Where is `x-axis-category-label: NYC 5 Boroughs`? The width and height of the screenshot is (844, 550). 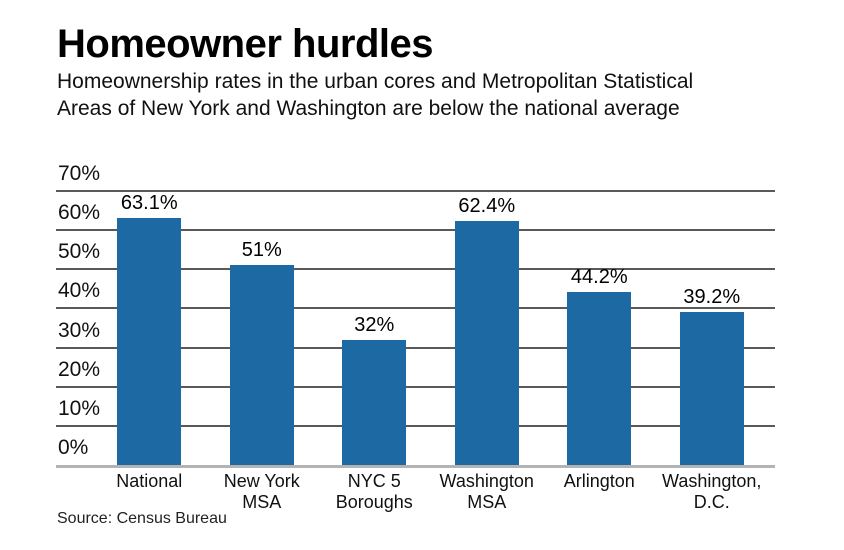 x-axis-category-label: NYC 5 Boroughs is located at coordinates (374, 491).